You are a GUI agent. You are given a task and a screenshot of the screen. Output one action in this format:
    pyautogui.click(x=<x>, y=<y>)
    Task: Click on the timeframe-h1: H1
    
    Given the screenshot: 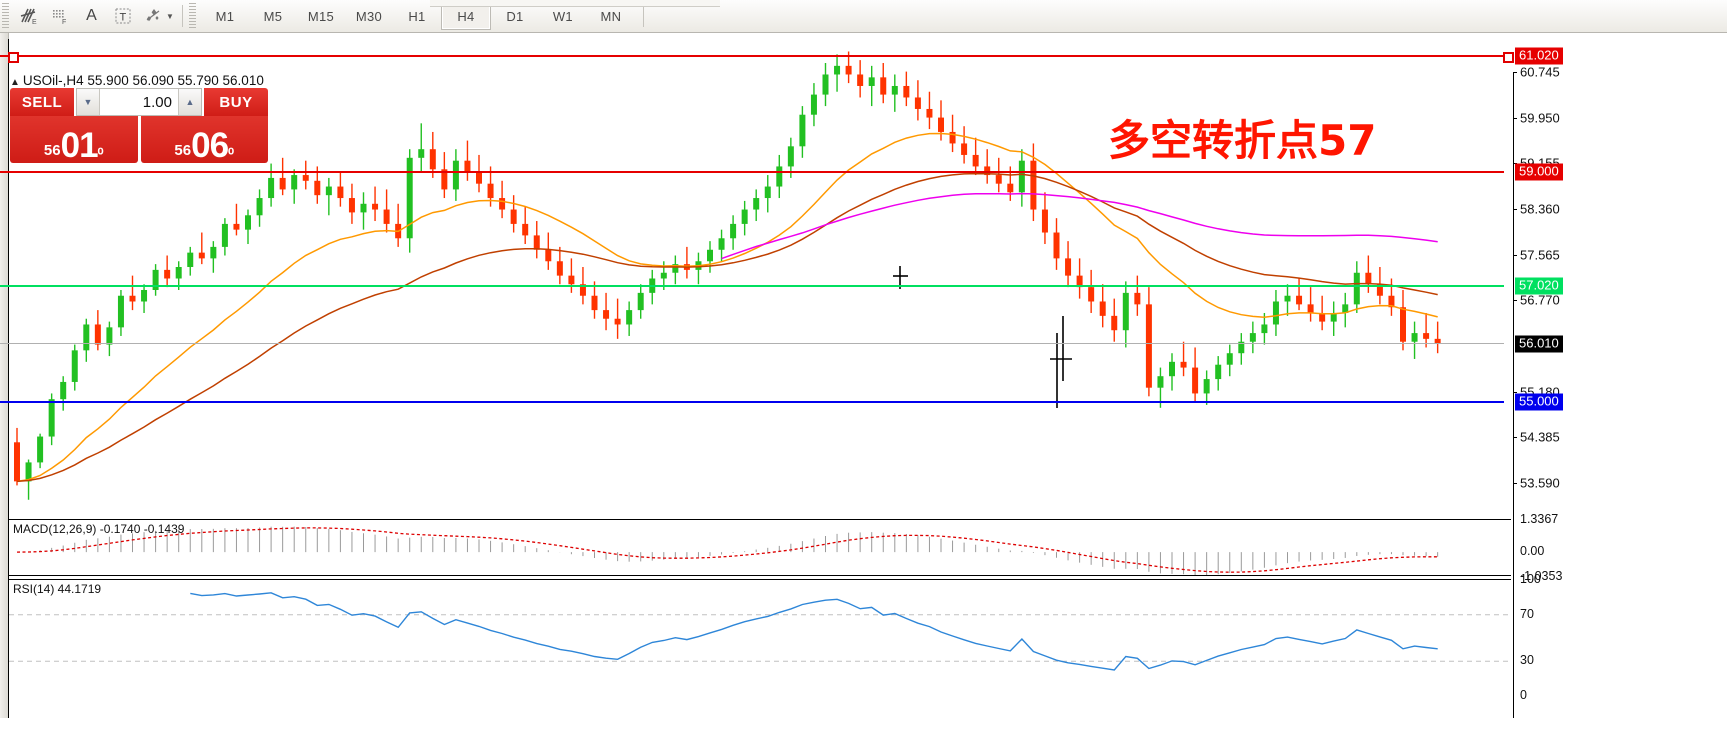 What is the action you would take?
    pyautogui.click(x=417, y=16)
    